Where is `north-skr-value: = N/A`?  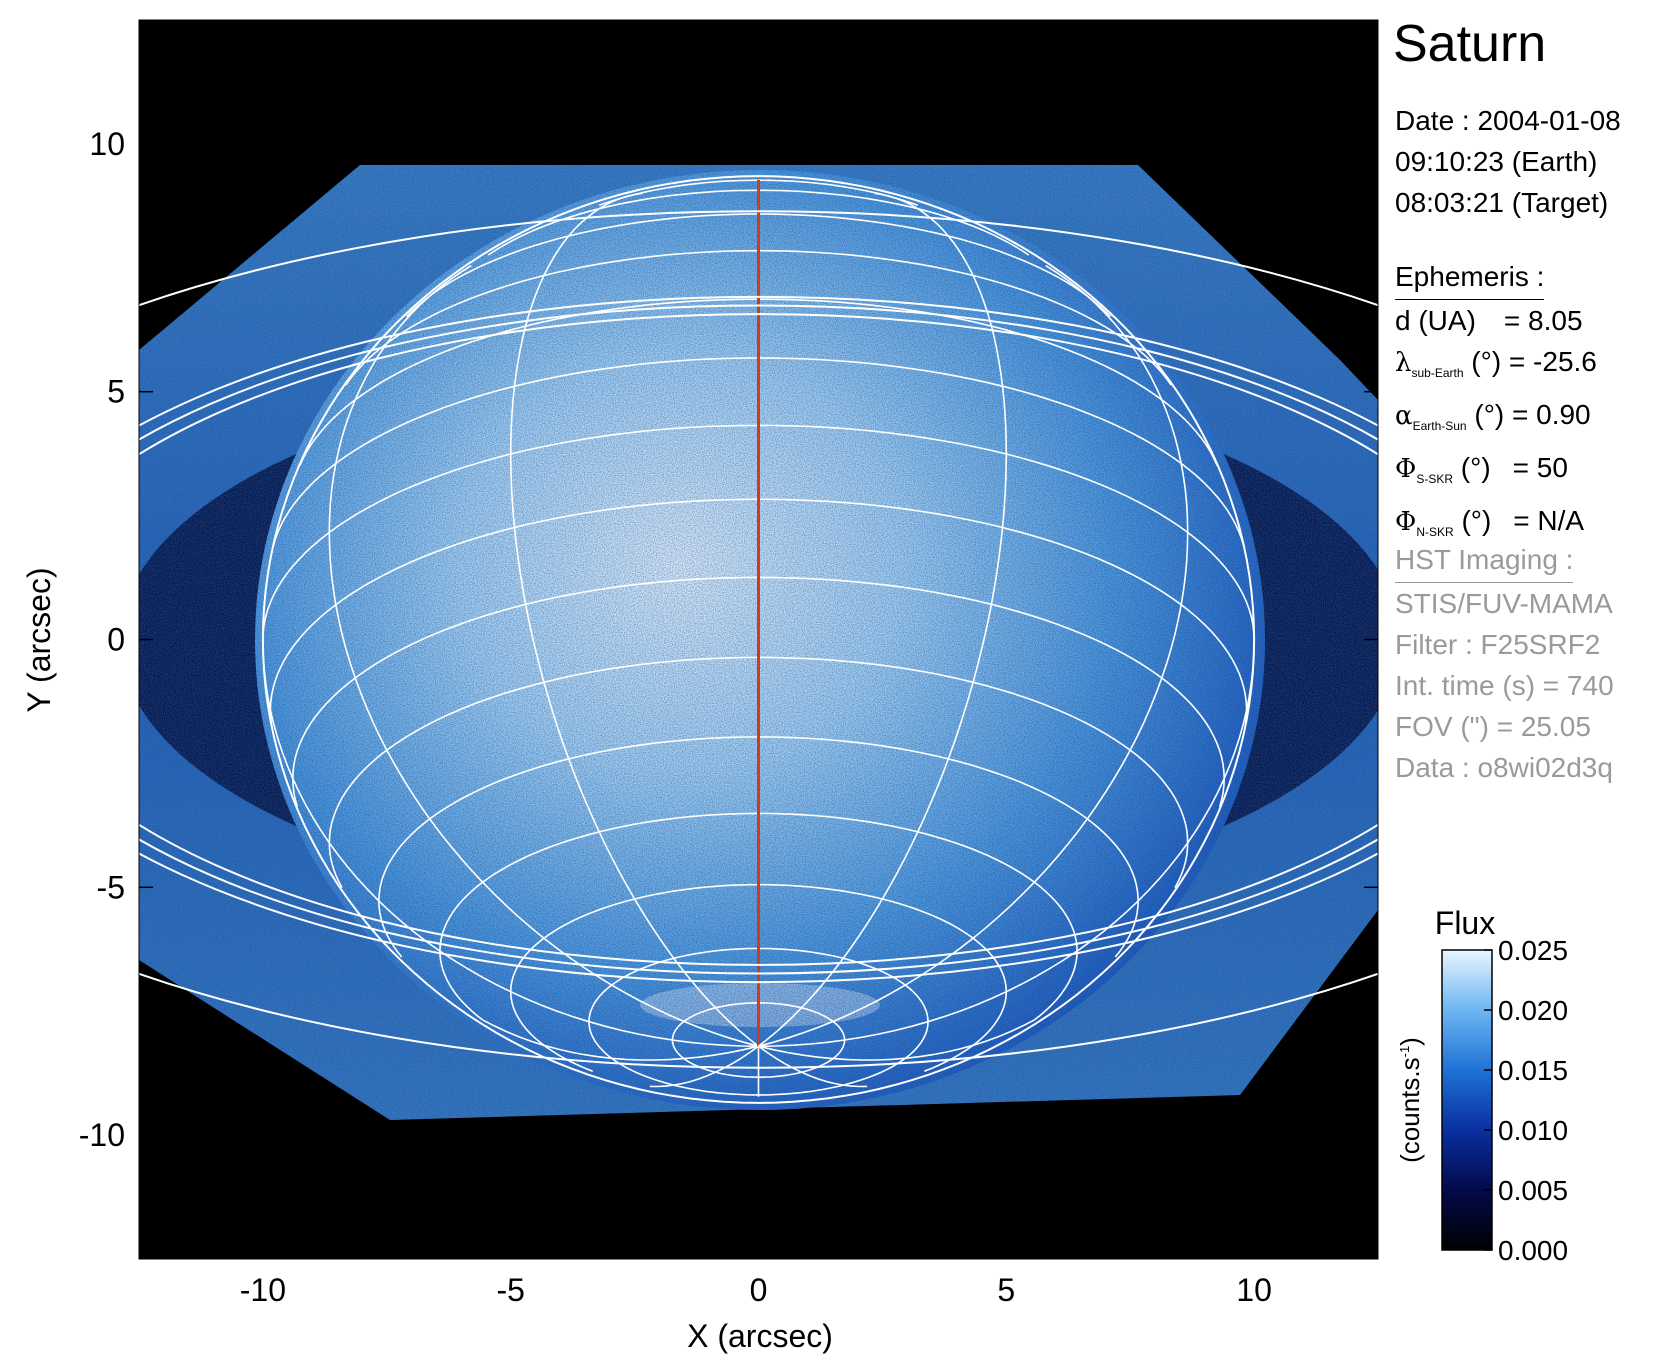
north-skr-value: = N/A is located at coordinates (1549, 520).